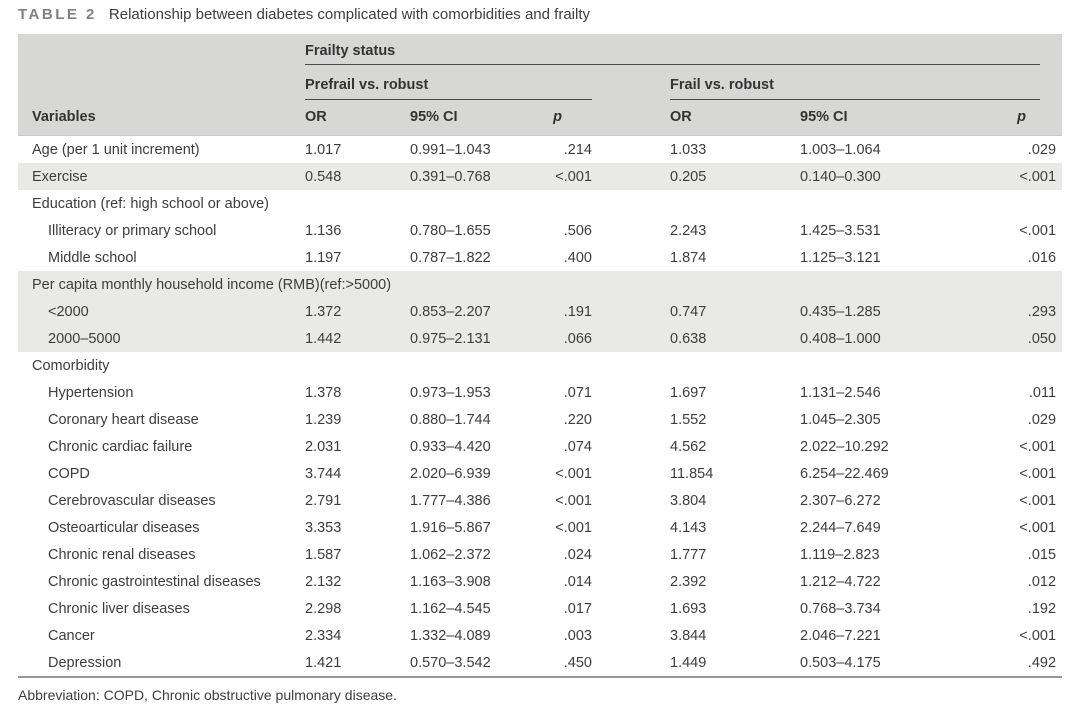 This screenshot has width=1080, height=713. Describe the element at coordinates (735, 149) in the screenshot. I see `frail-or-value: 1.033` at that location.